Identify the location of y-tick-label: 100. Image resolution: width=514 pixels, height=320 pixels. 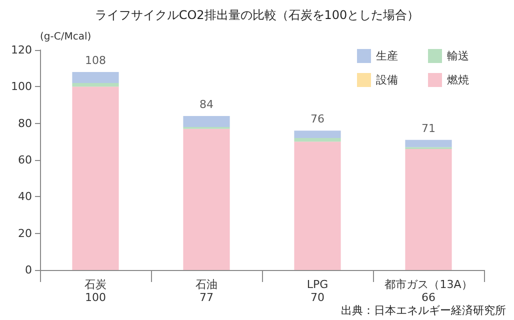
(21, 87).